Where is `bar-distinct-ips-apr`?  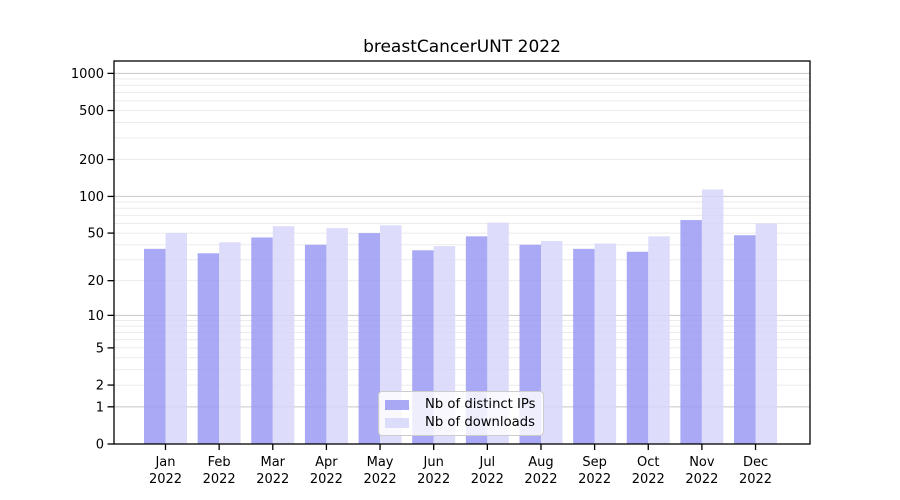
bar-distinct-ips-apr is located at coordinates (315, 344).